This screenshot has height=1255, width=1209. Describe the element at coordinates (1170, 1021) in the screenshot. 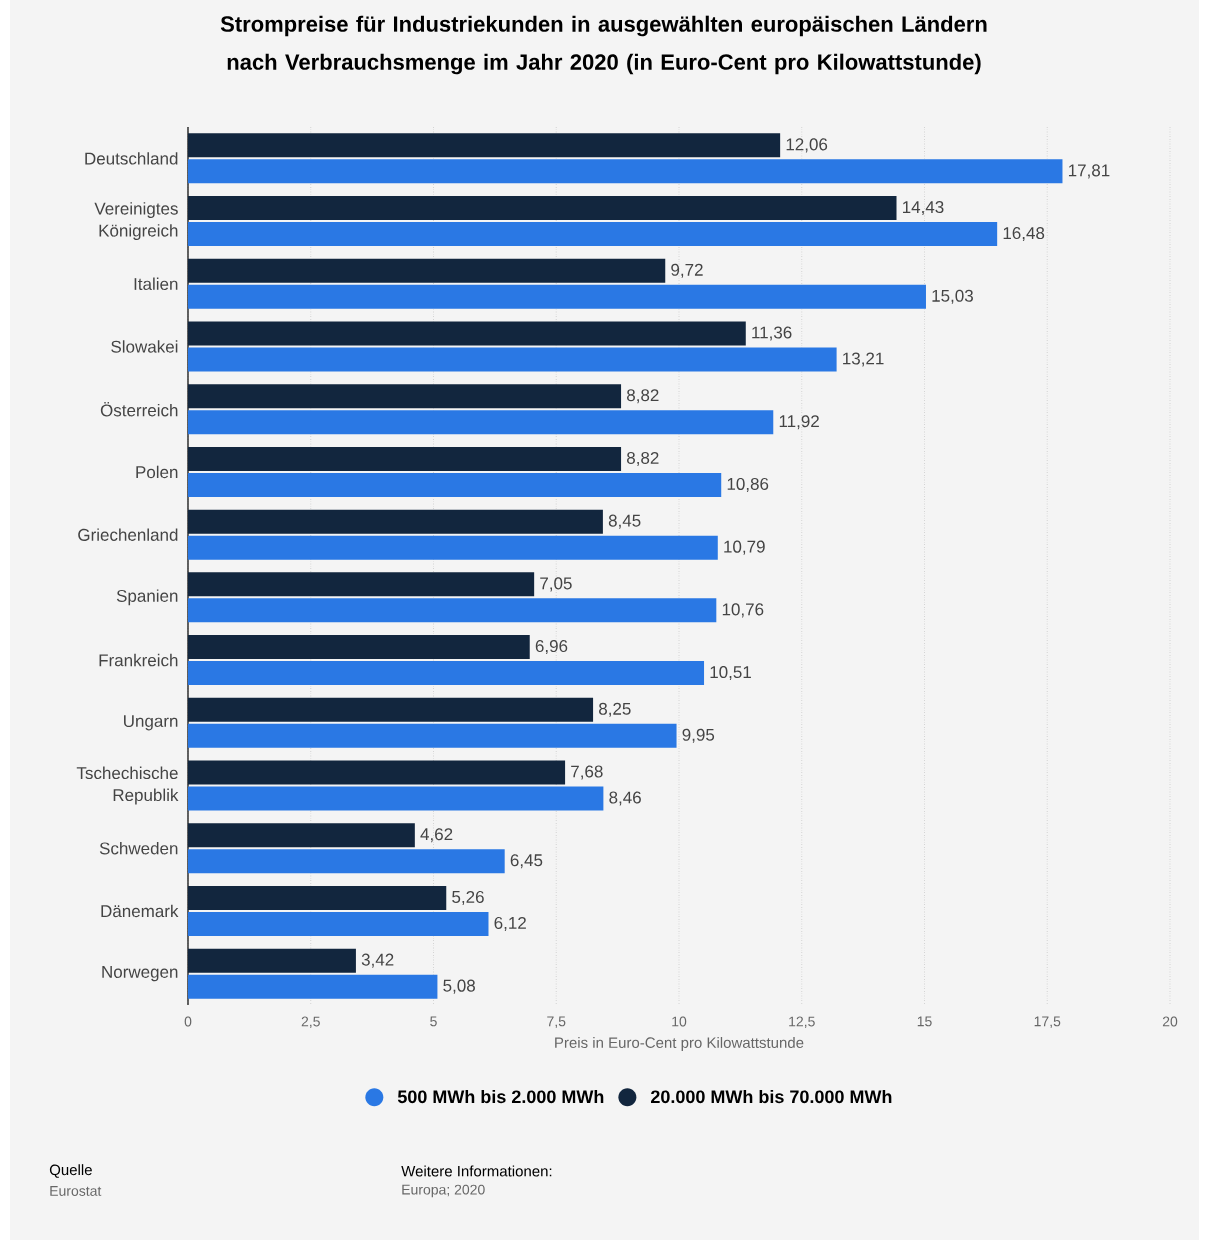

I see `x-tick-label: 20` at that location.